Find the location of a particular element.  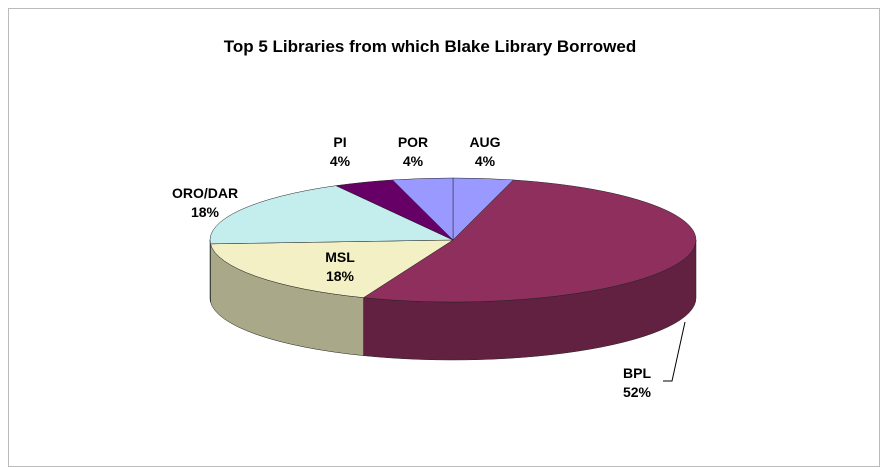

slice-label: ORO/DAR is located at coordinates (205, 193).